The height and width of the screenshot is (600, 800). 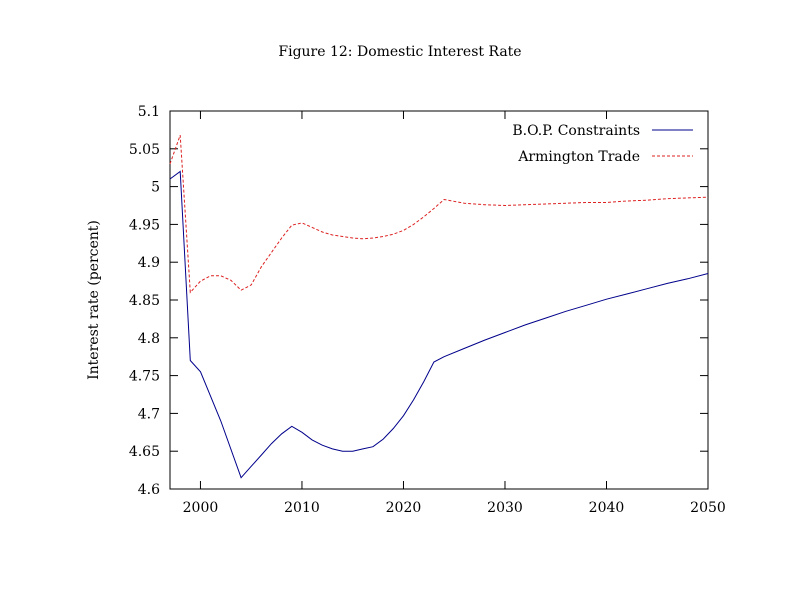 What do you see at coordinates (144, 225) in the screenshot?
I see `y-tick-label: 4.95` at bounding box center [144, 225].